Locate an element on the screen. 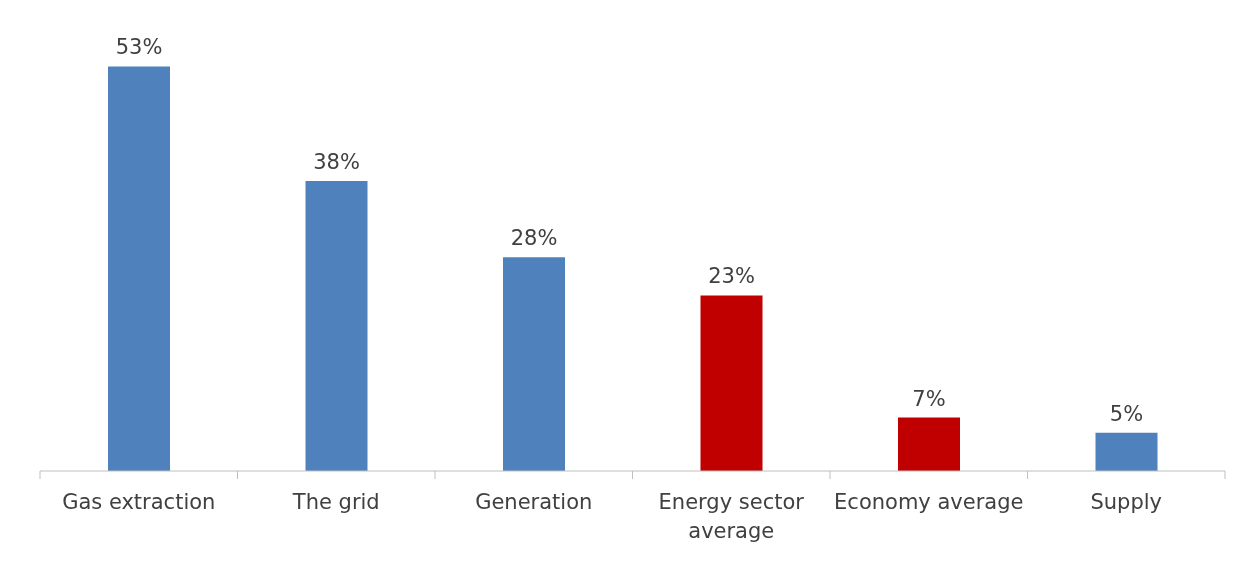 The image size is (1243, 571). data-label: 38% is located at coordinates (336, 161).